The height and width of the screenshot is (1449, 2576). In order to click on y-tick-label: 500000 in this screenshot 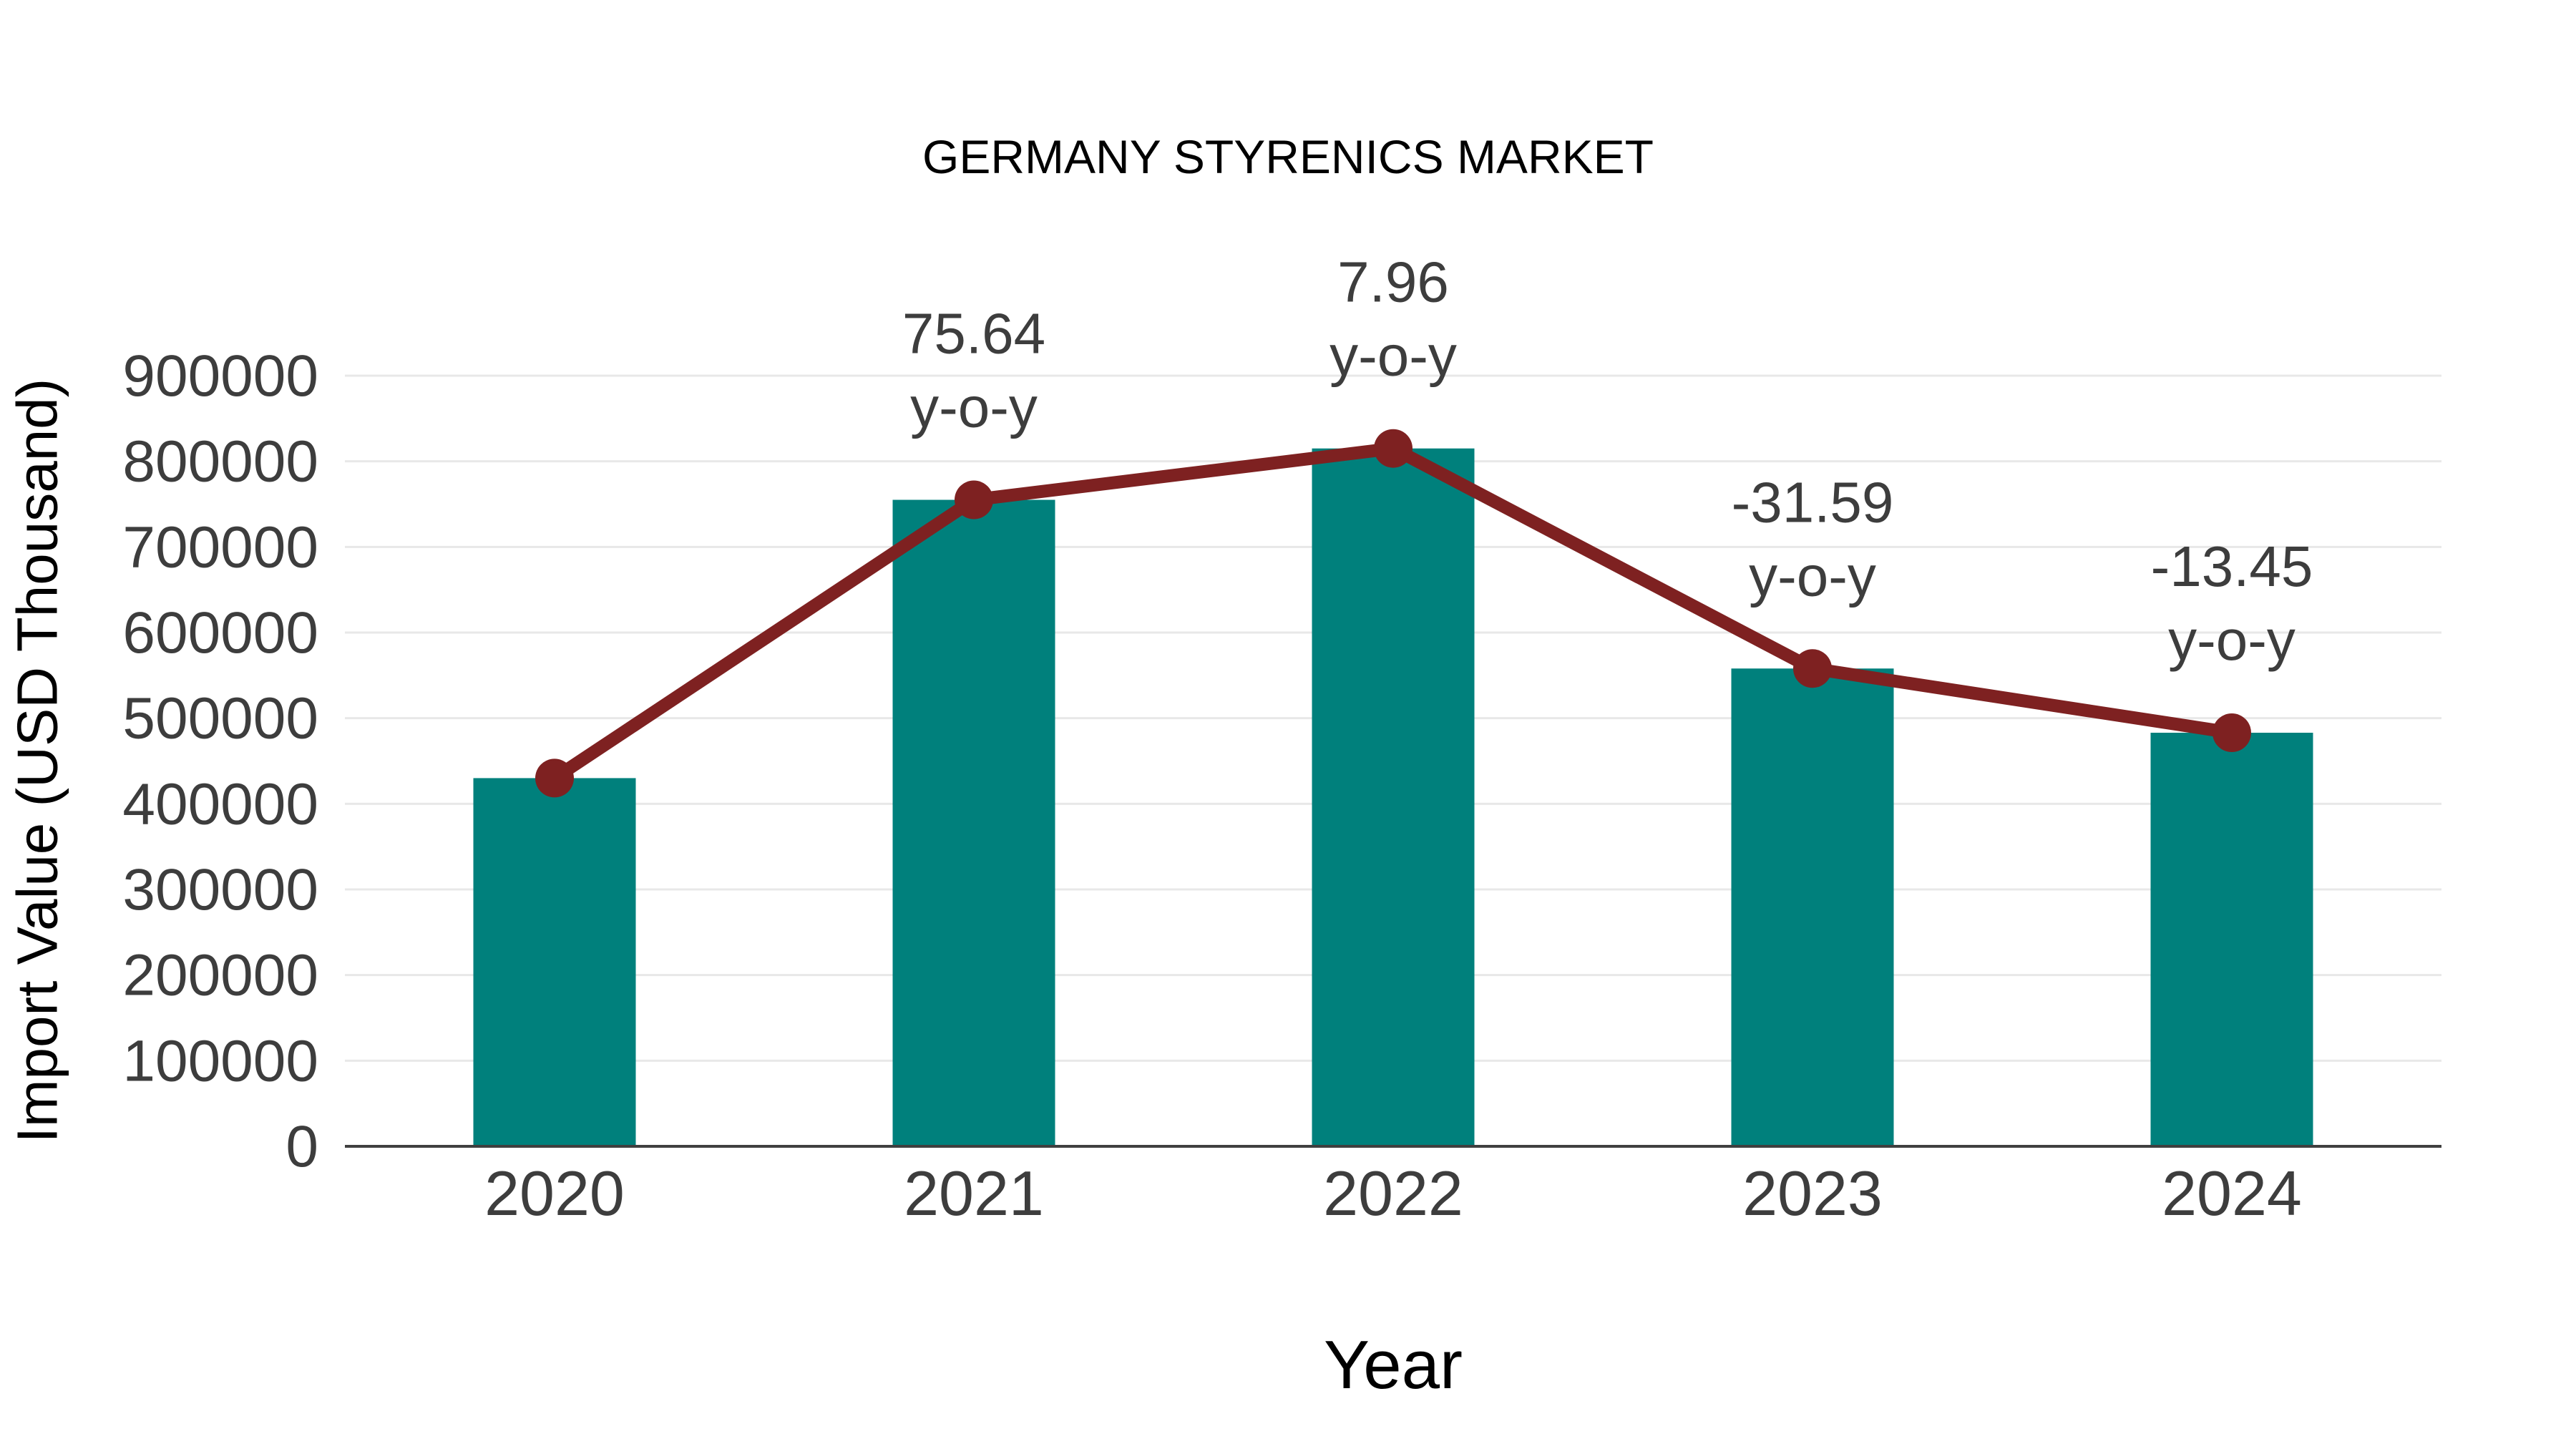, I will do `click(220, 718)`.